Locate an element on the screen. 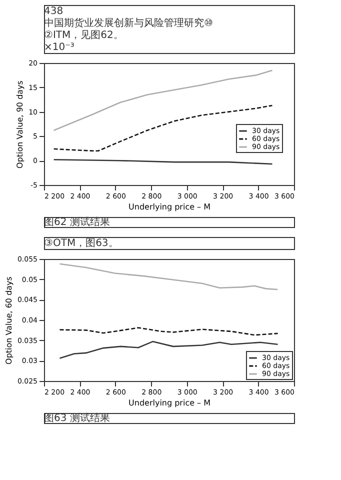  text: 438 is located at coordinates (54, 11).